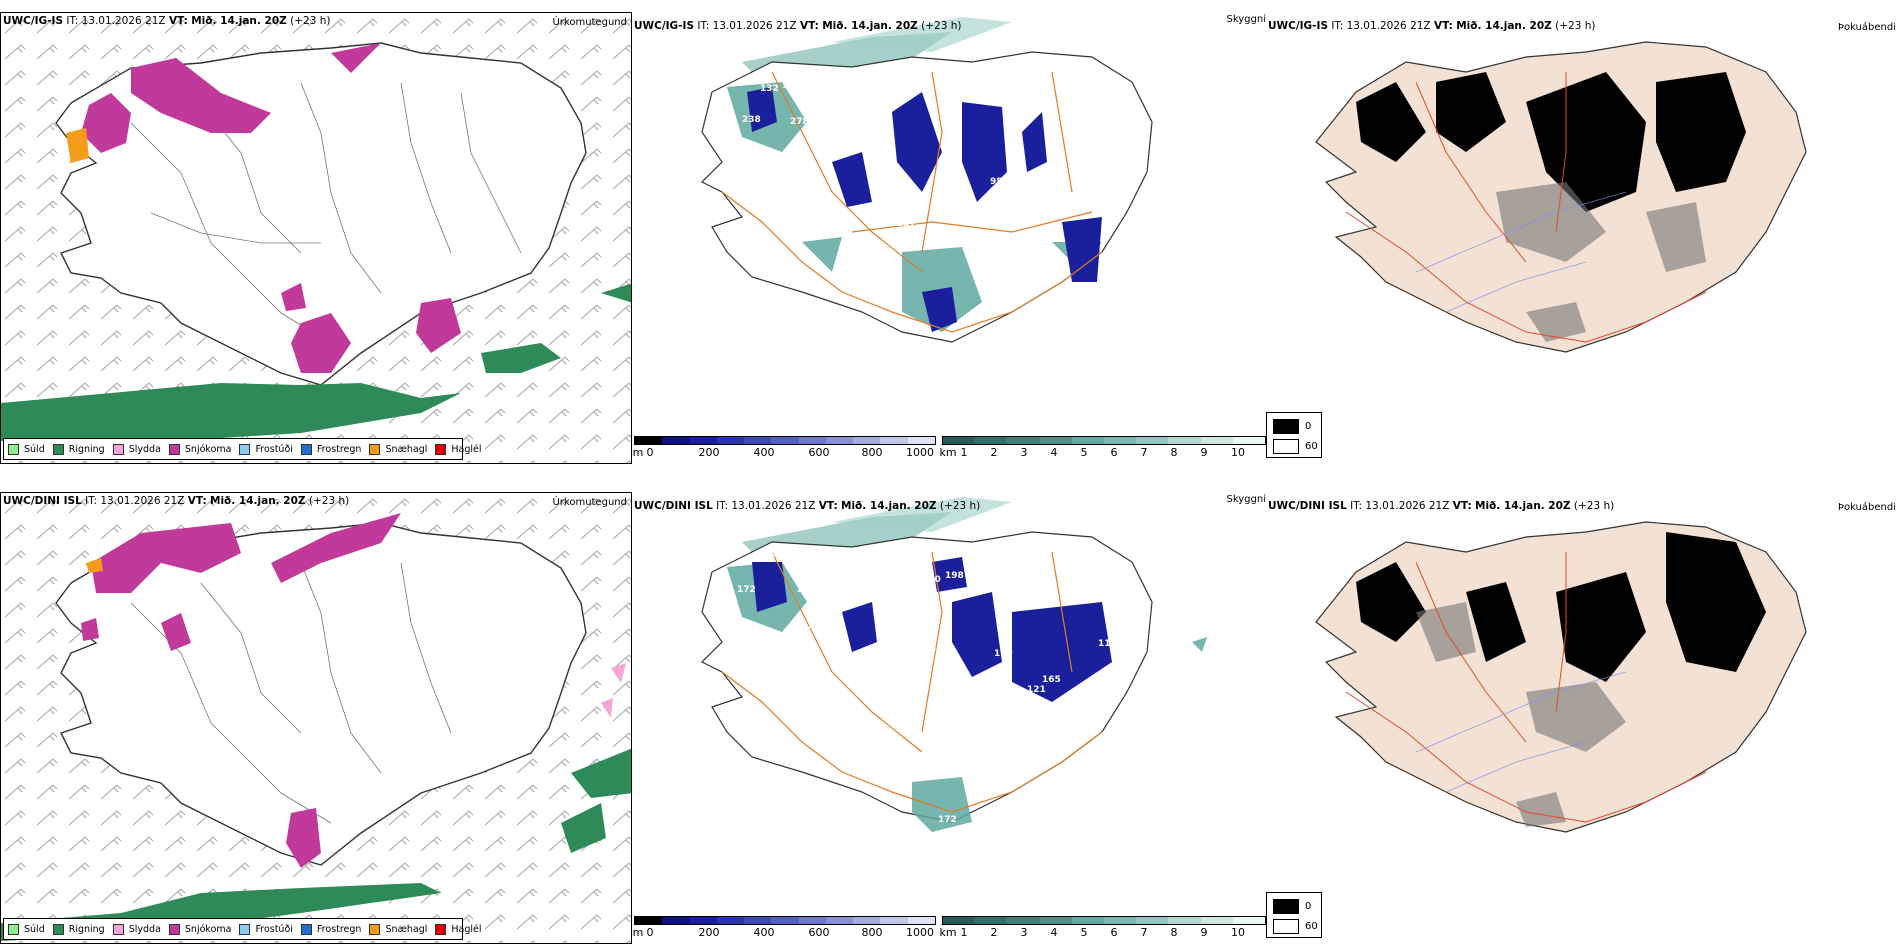 The height and width of the screenshot is (950, 1900). Describe the element at coordinates (889, 632) in the screenshot. I see `vis-value: 106` at that location.